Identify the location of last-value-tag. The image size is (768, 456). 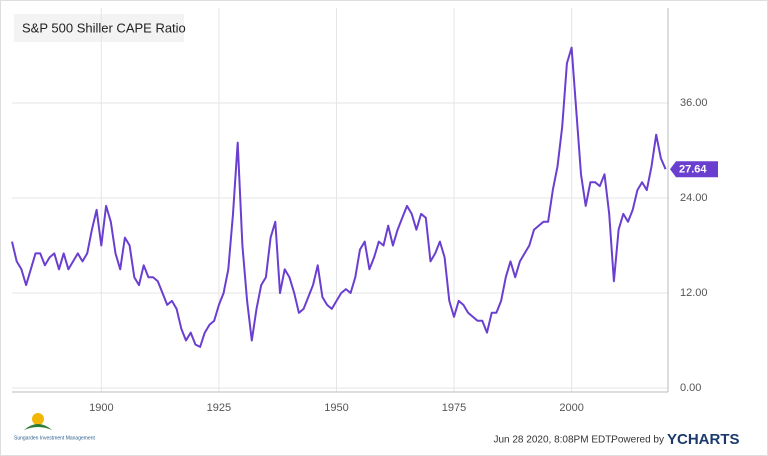
(694, 169).